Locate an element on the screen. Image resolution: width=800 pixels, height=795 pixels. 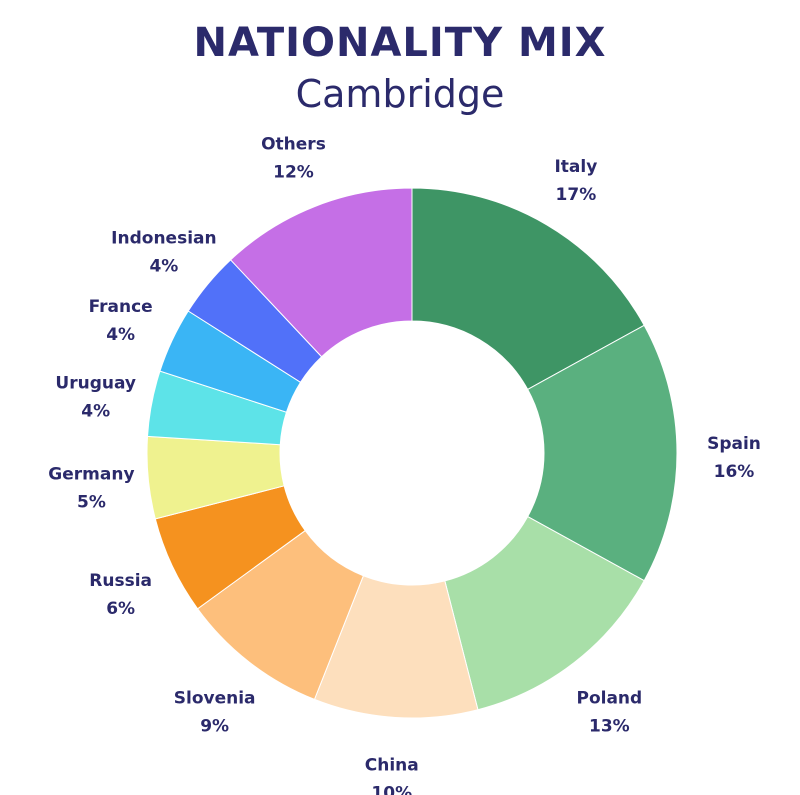
slice-others is located at coordinates (321, 272).